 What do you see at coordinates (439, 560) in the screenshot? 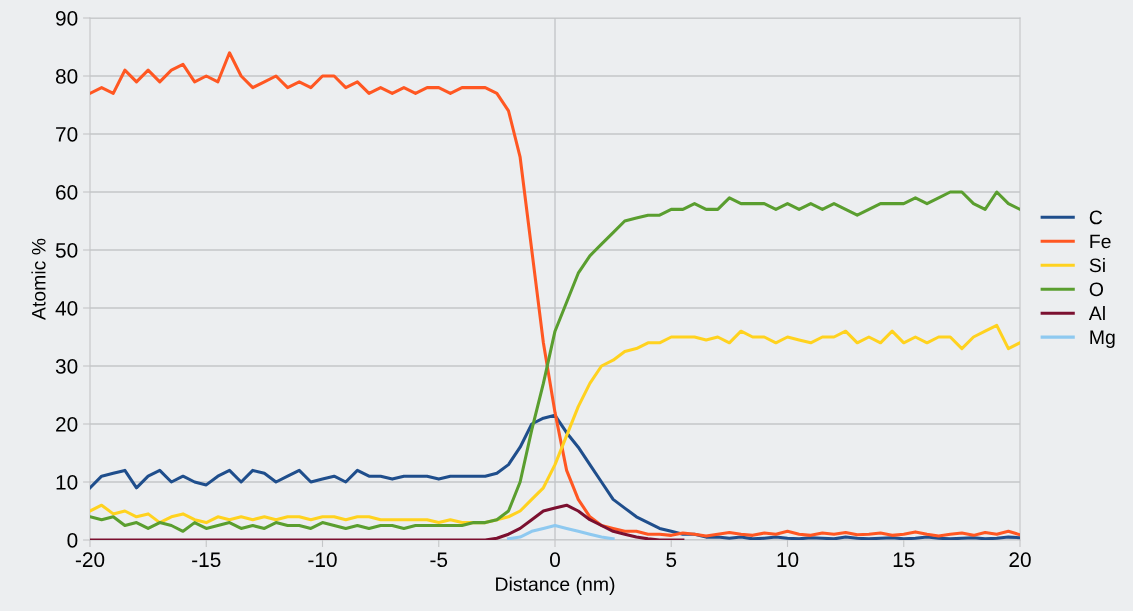
I see `x-tick-label: -5` at bounding box center [439, 560].